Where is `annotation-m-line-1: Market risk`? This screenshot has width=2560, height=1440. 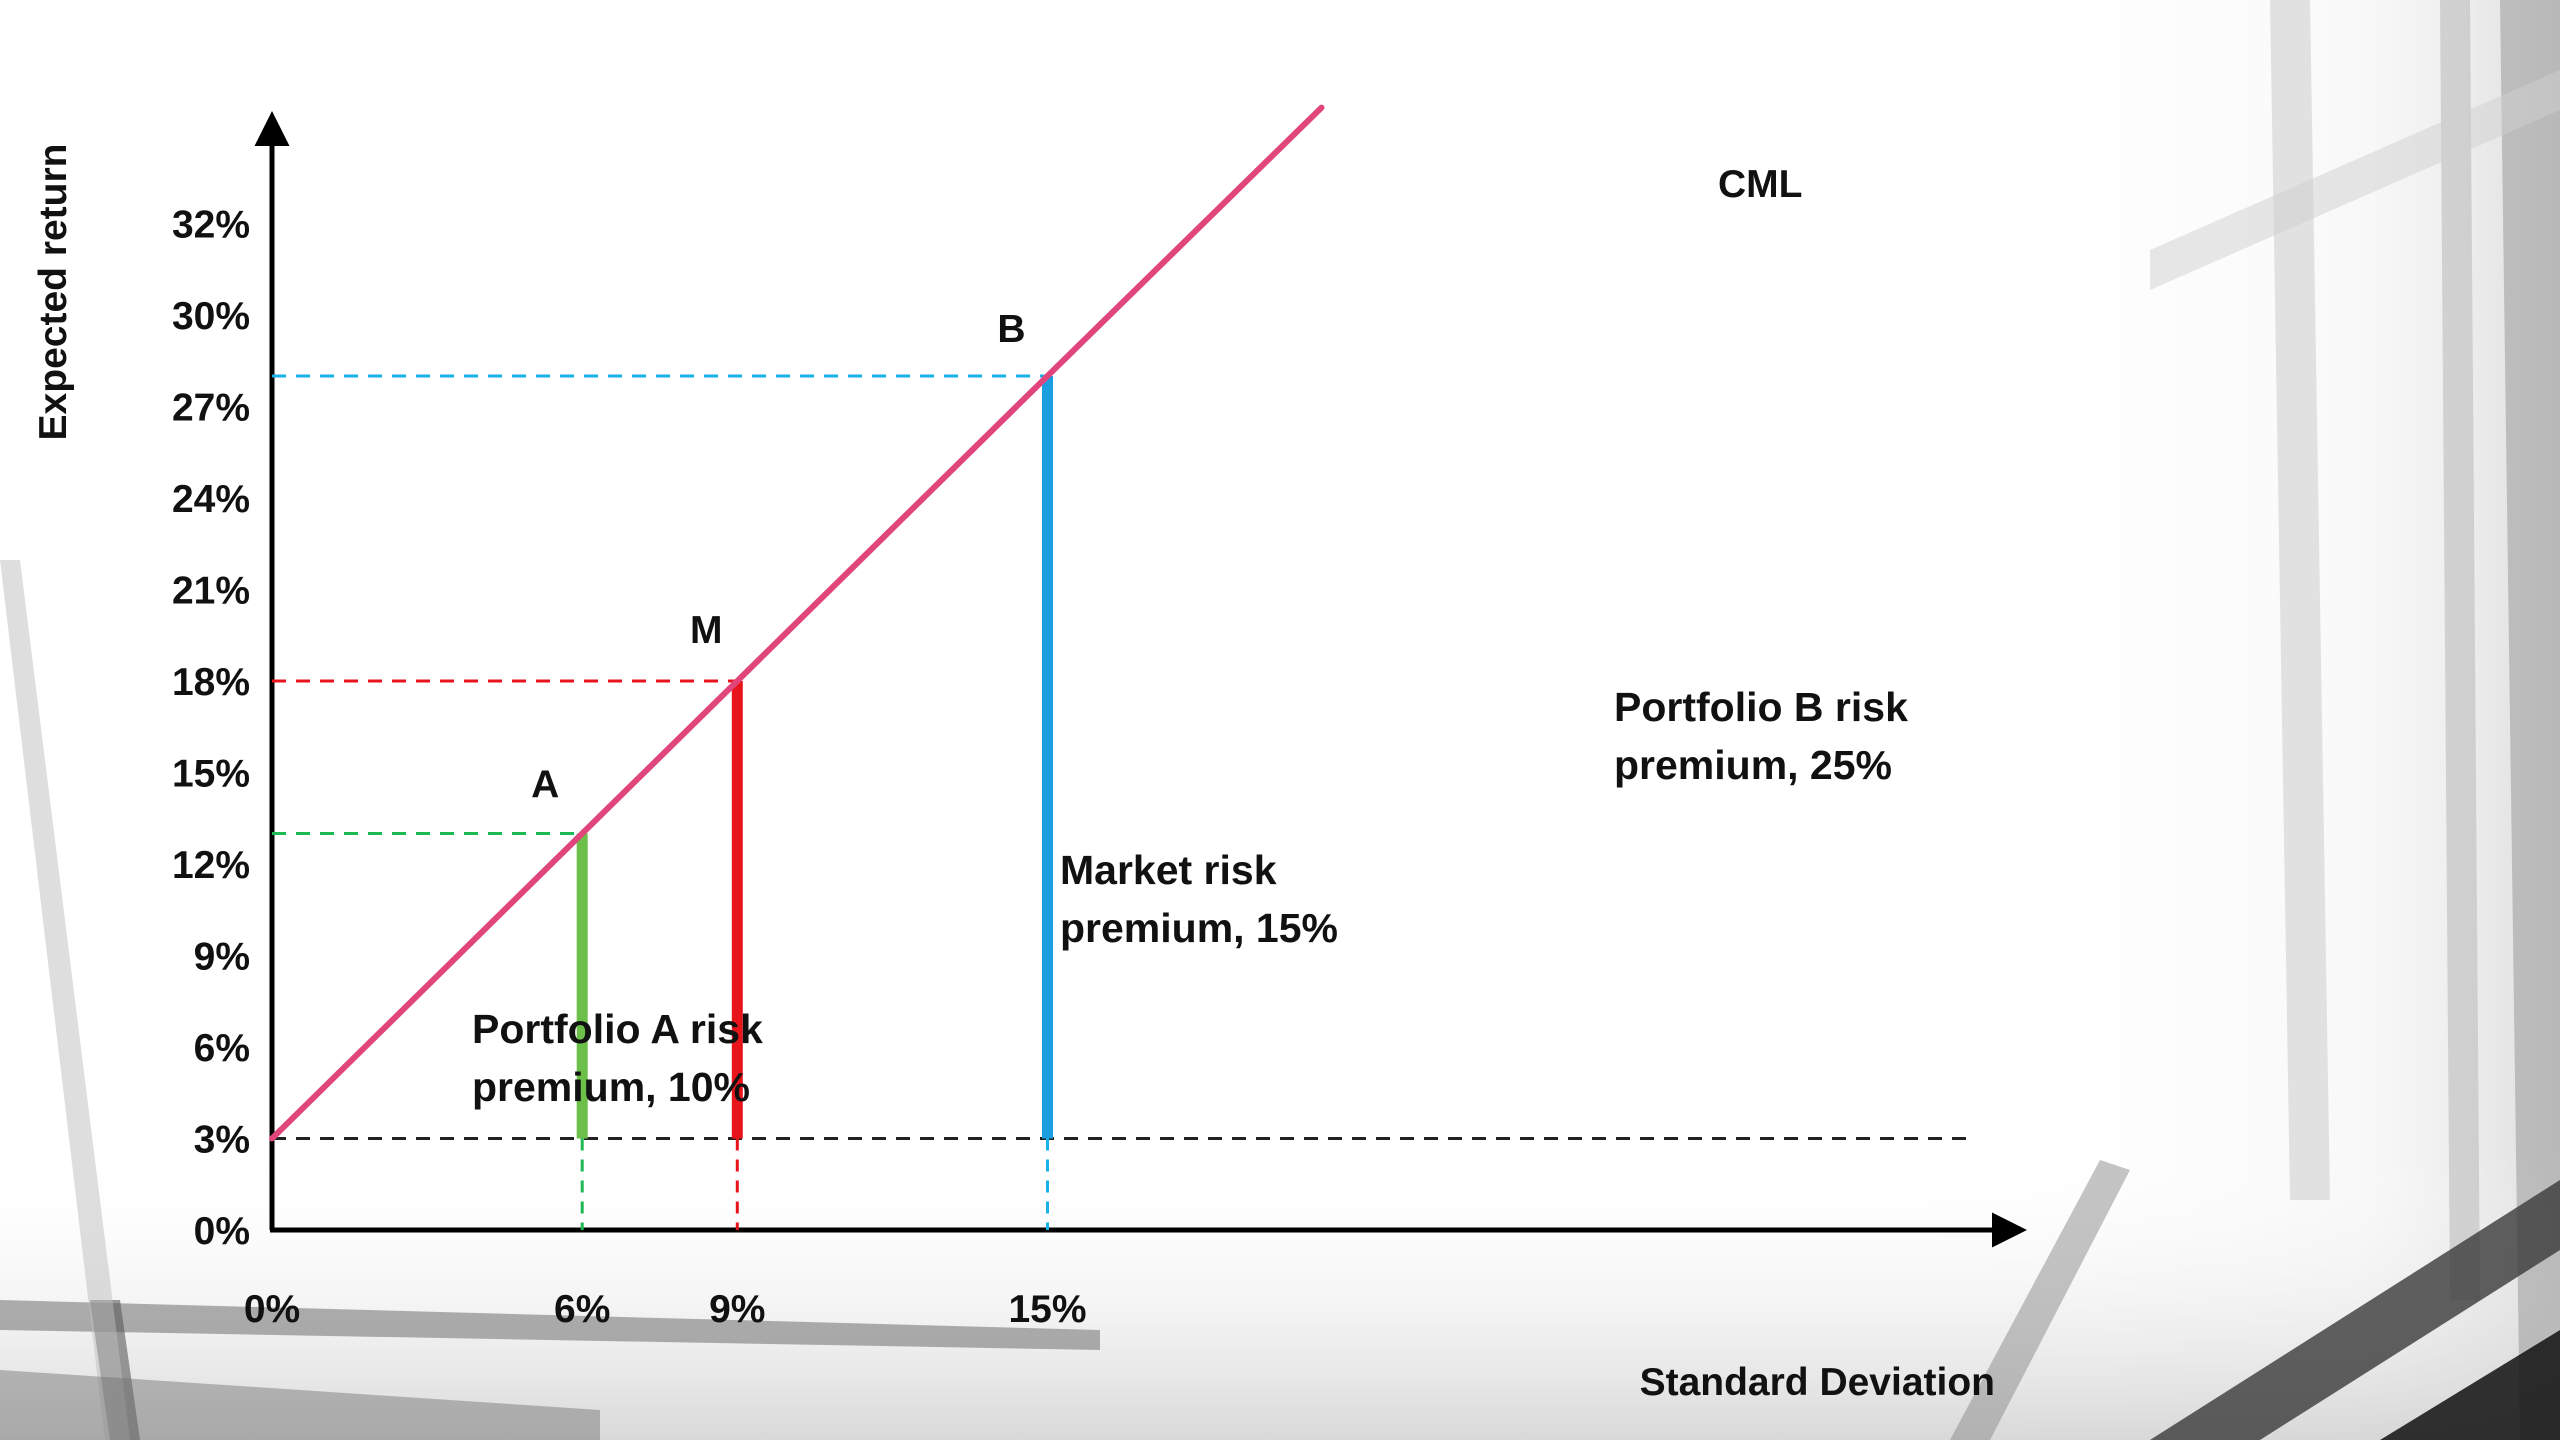 annotation-m-line-1: Market risk is located at coordinates (1168, 870).